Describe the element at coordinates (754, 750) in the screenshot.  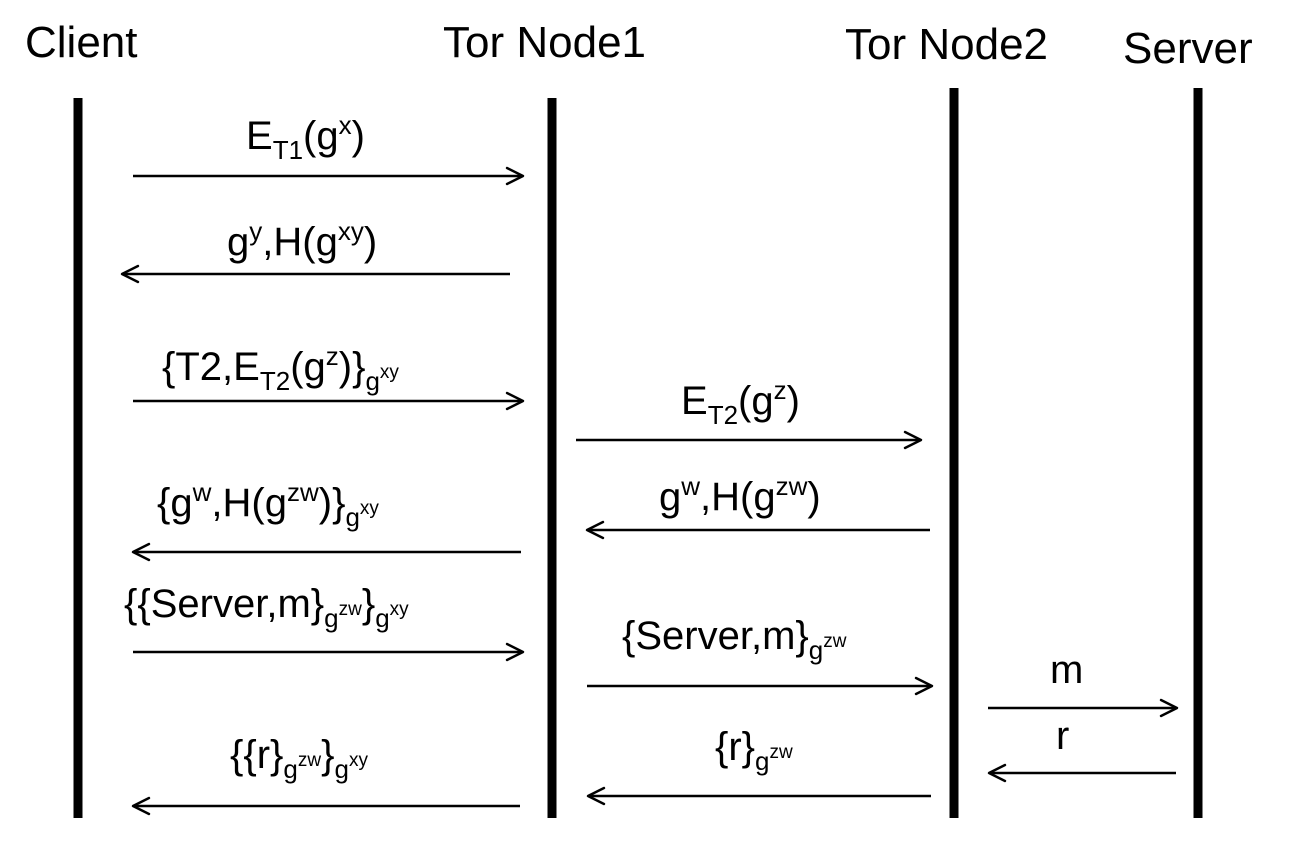
I see `message-label-m11: {r}gzw` at that location.